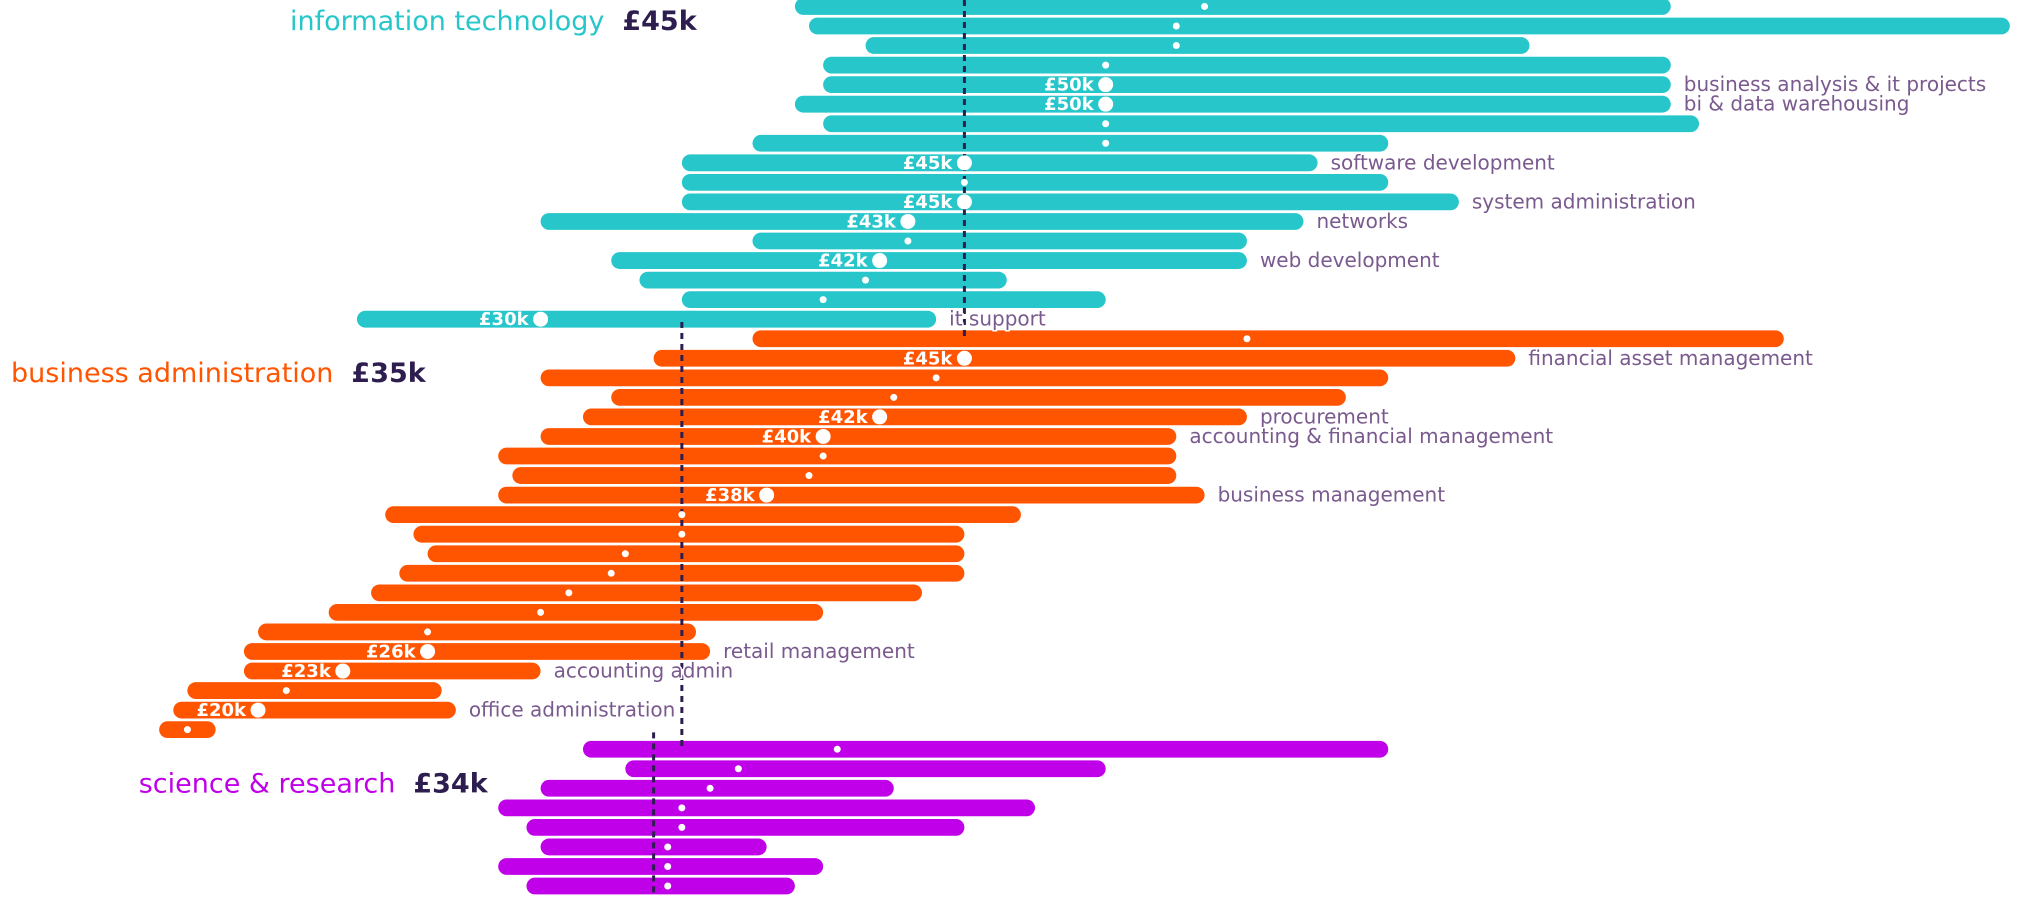  Describe the element at coordinates (388, 372) in the screenshot. I see `group-median: £35k` at that location.